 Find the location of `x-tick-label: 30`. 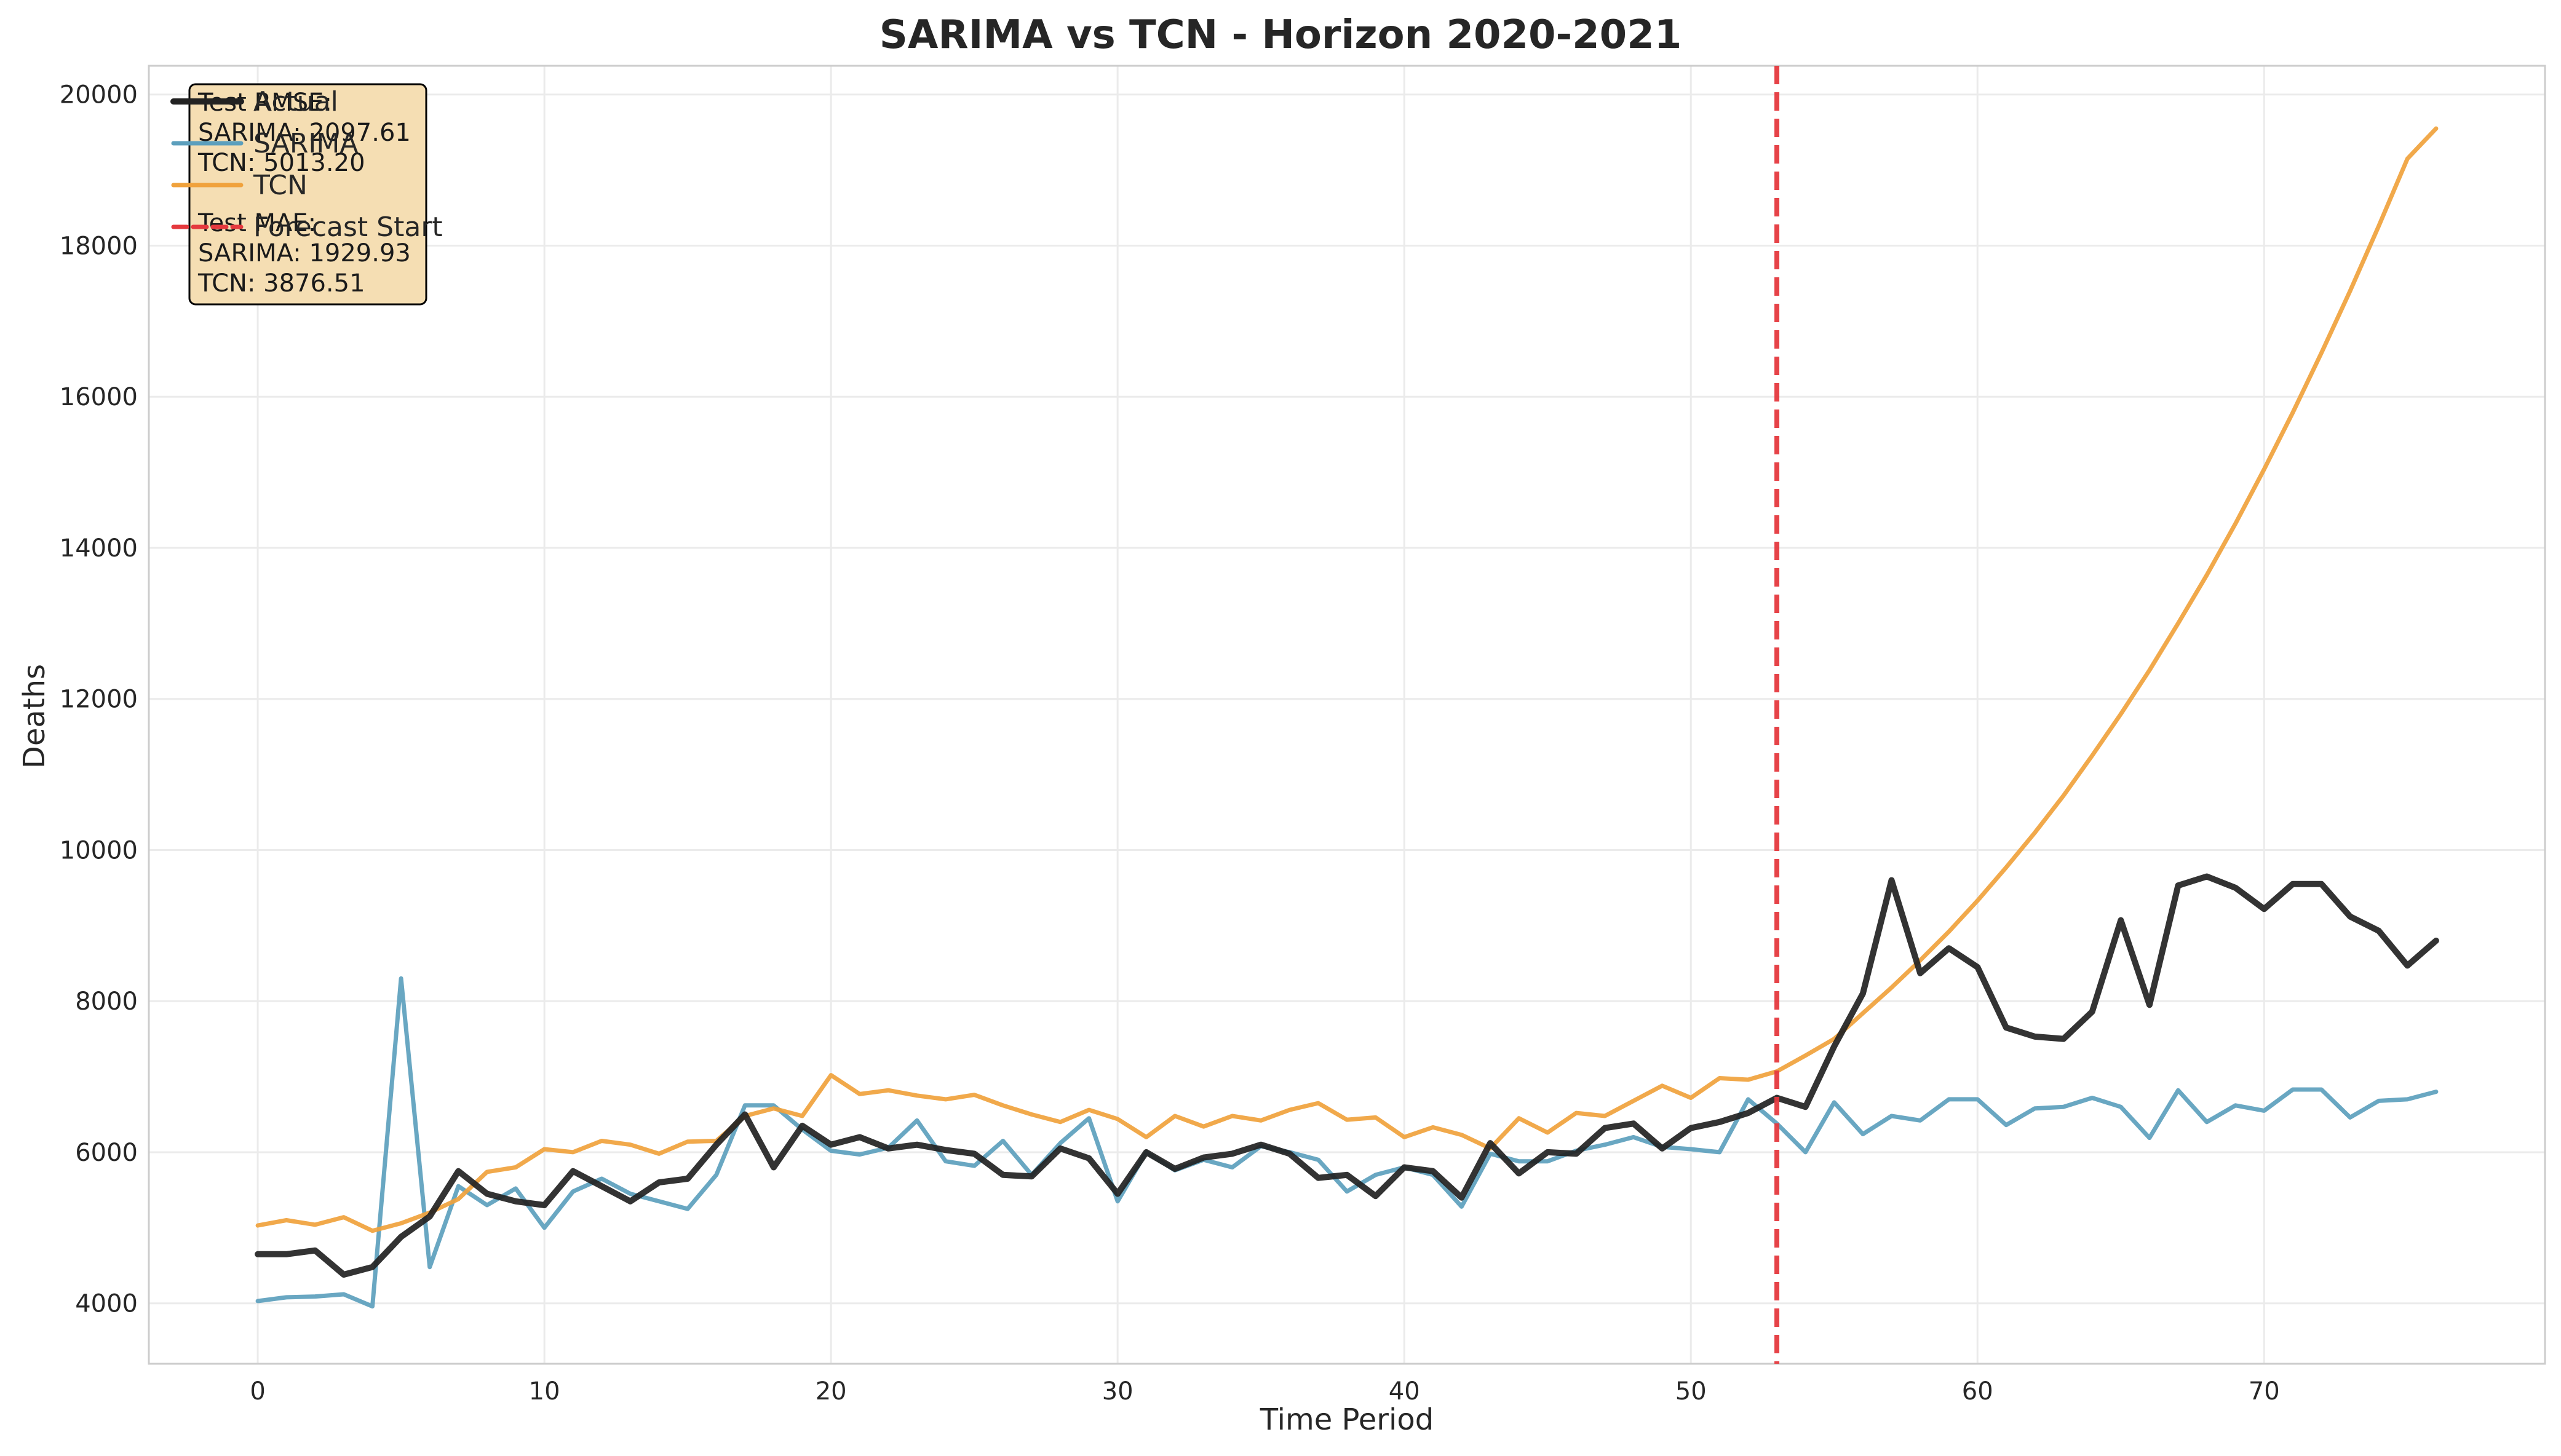

x-tick-label: 30 is located at coordinates (1118, 1391).